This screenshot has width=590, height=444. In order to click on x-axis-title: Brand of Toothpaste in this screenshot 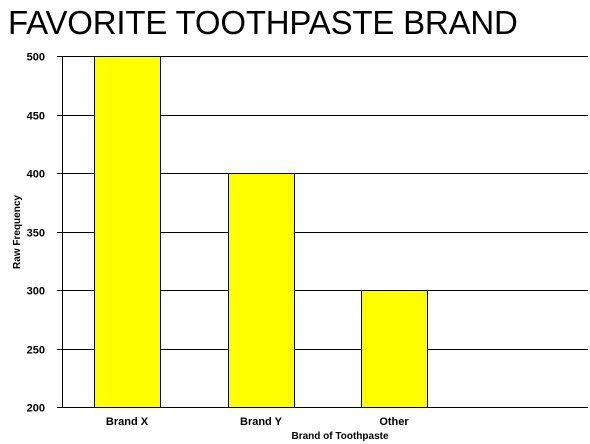, I will do `click(339, 436)`.